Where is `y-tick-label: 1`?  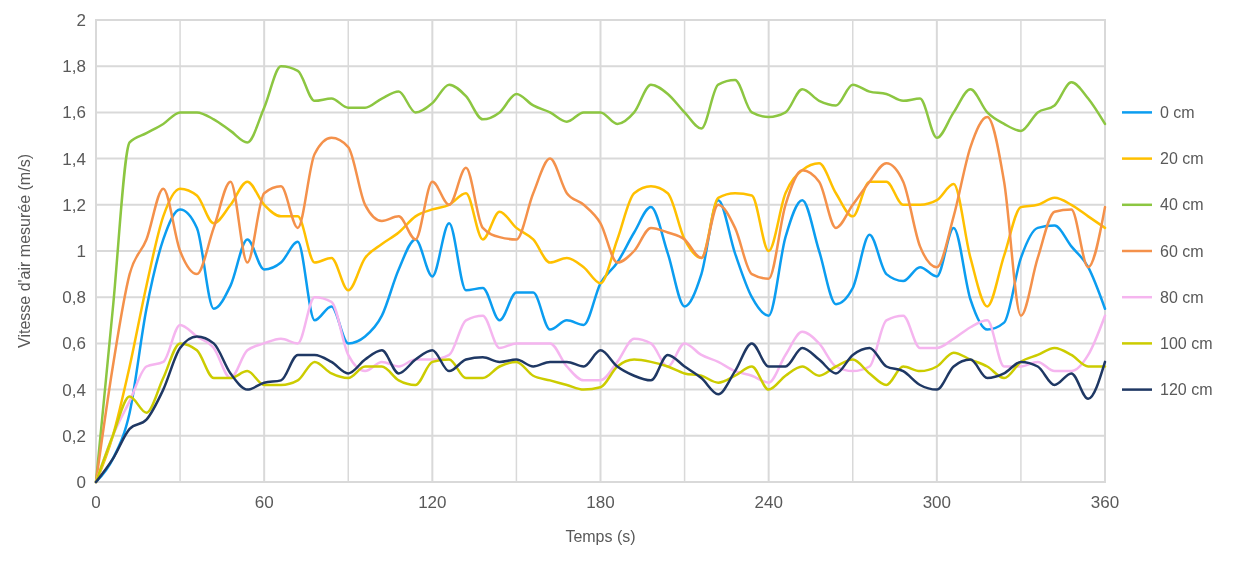 y-tick-label: 1 is located at coordinates (81, 251).